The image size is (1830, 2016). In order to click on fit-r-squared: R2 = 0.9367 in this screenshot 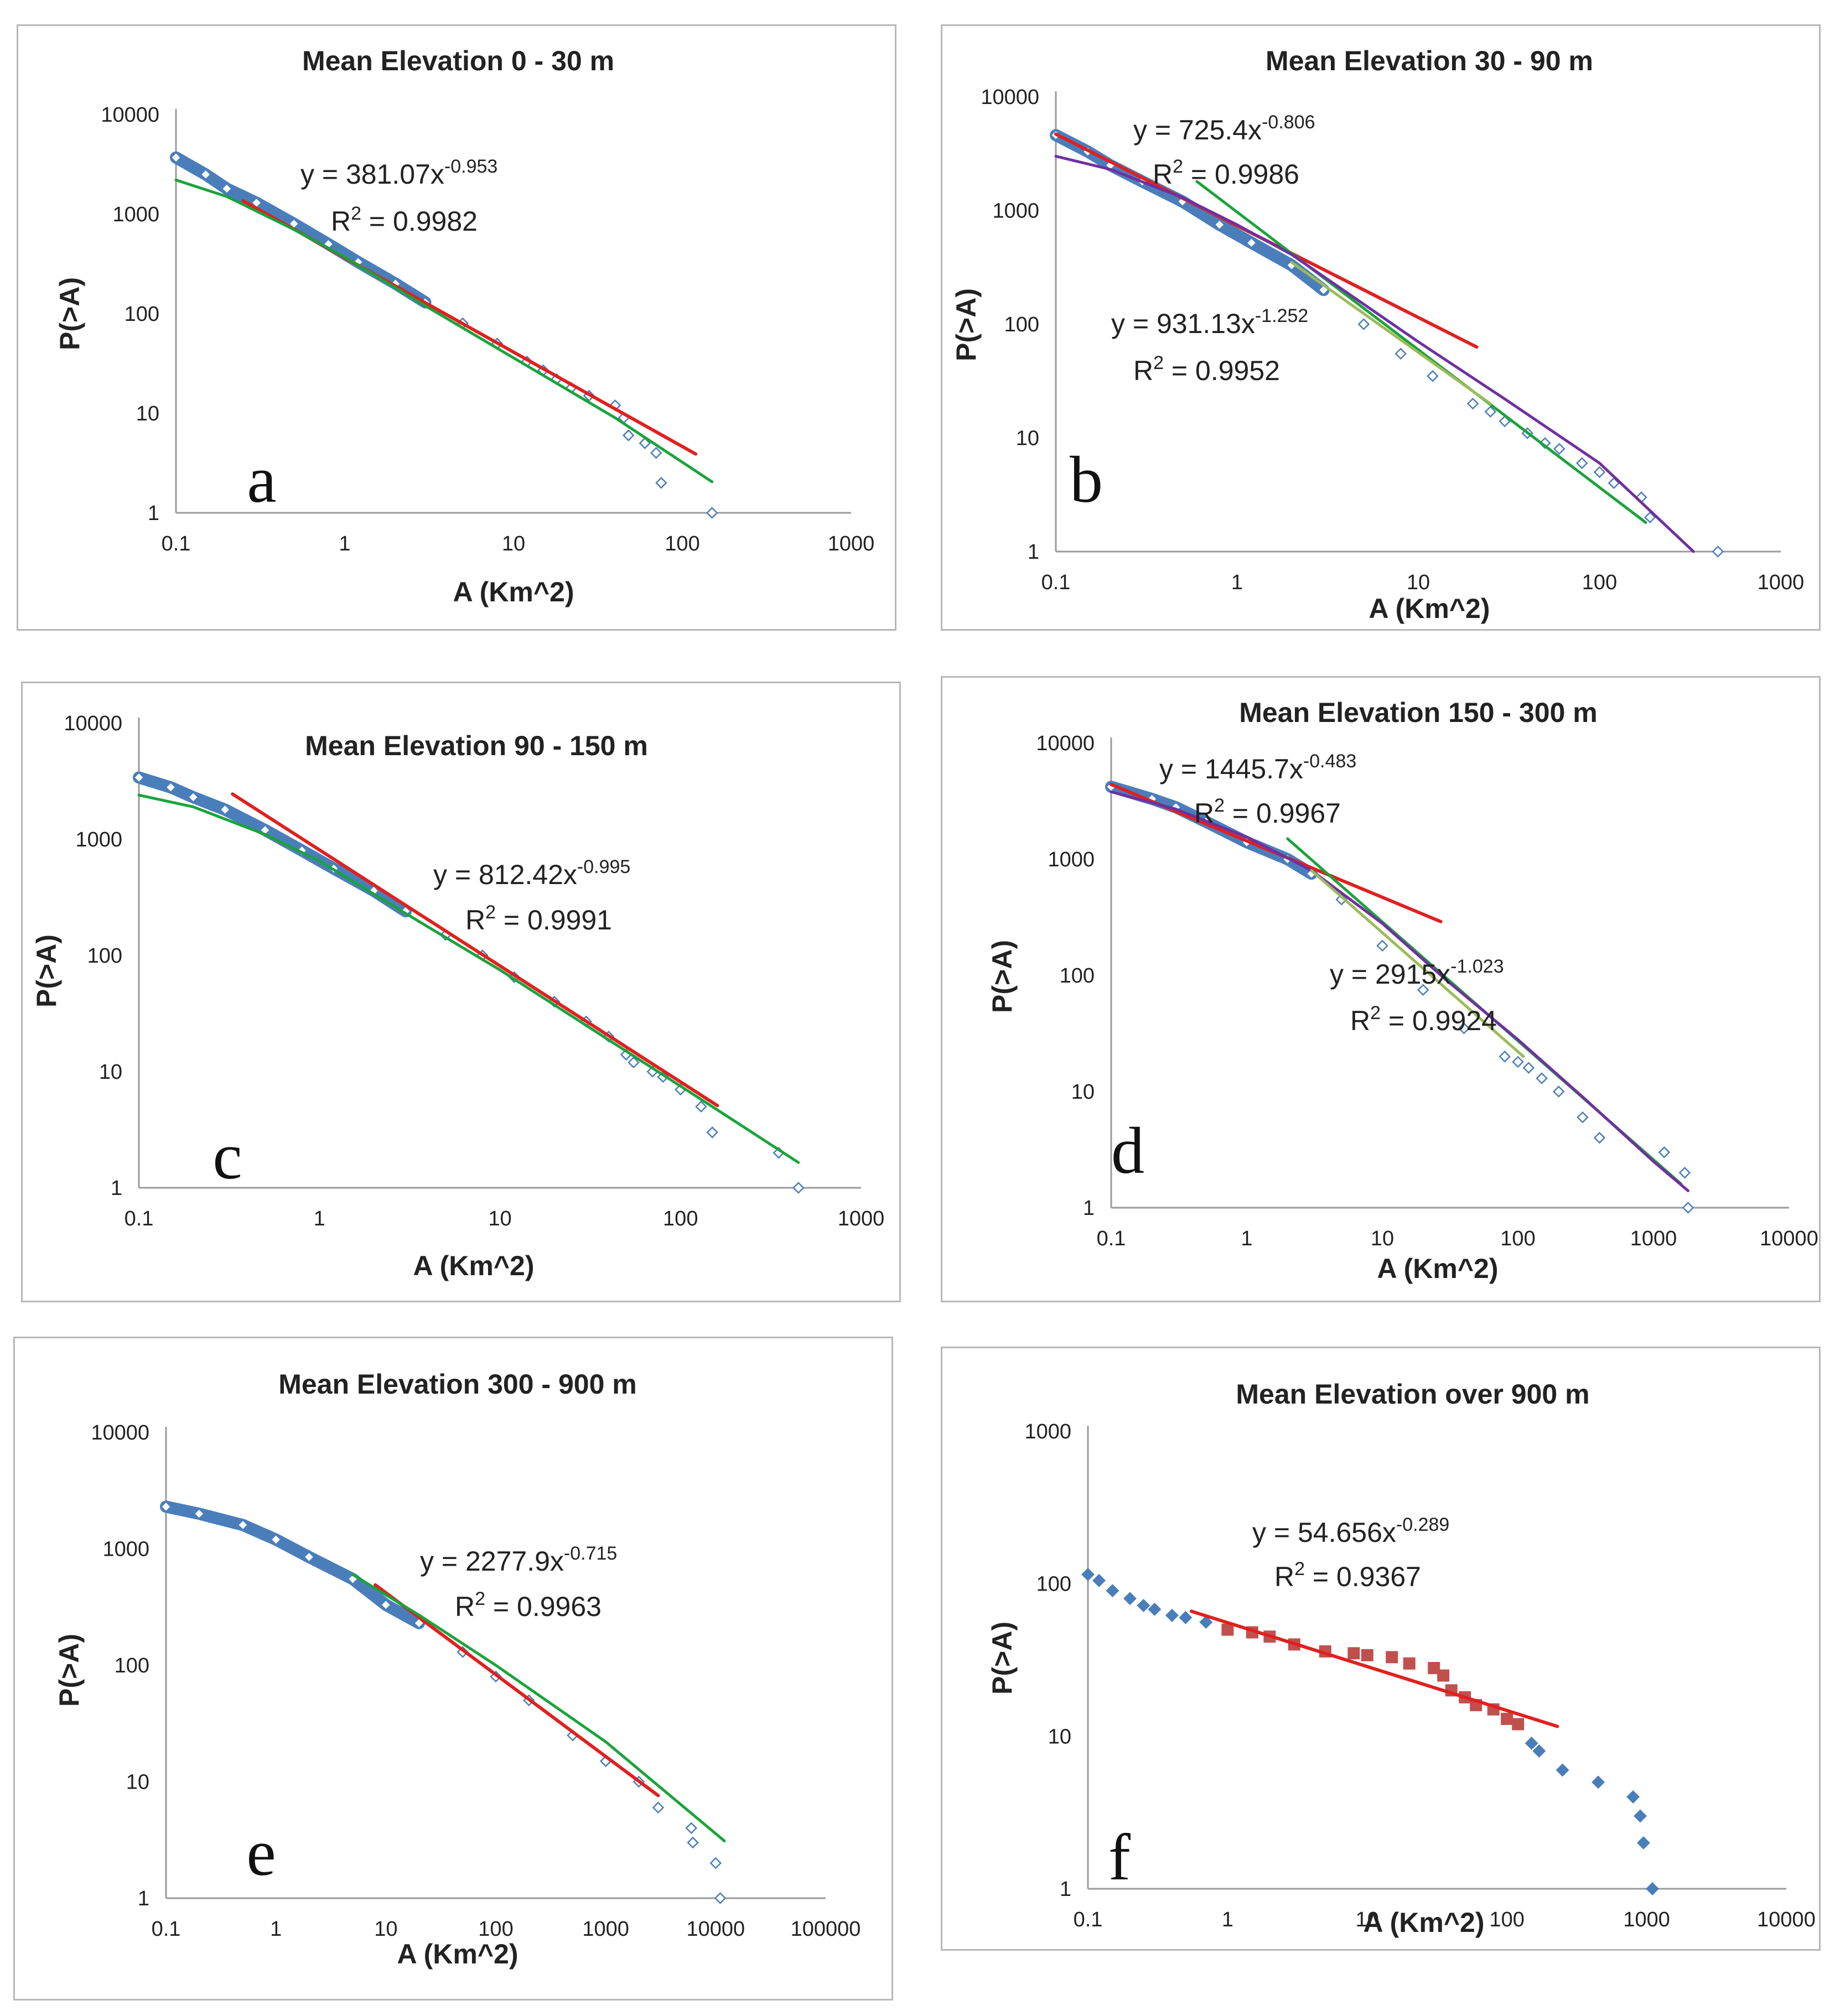, I will do `click(1347, 1575)`.